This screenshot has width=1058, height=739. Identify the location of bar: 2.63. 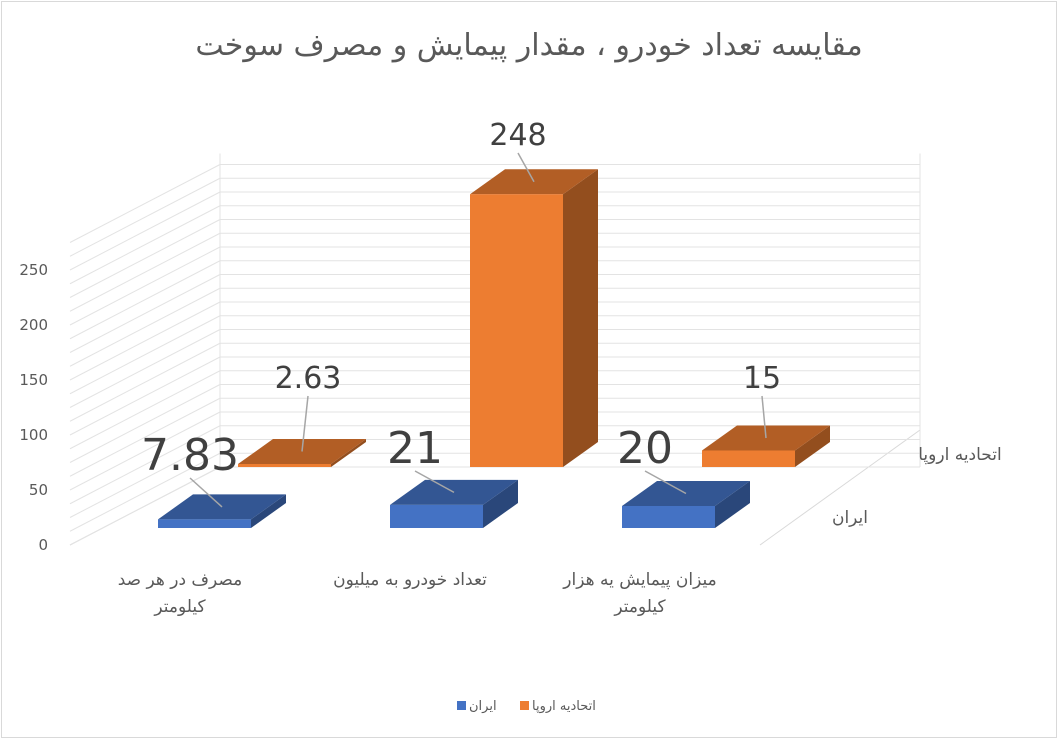
(302, 414).